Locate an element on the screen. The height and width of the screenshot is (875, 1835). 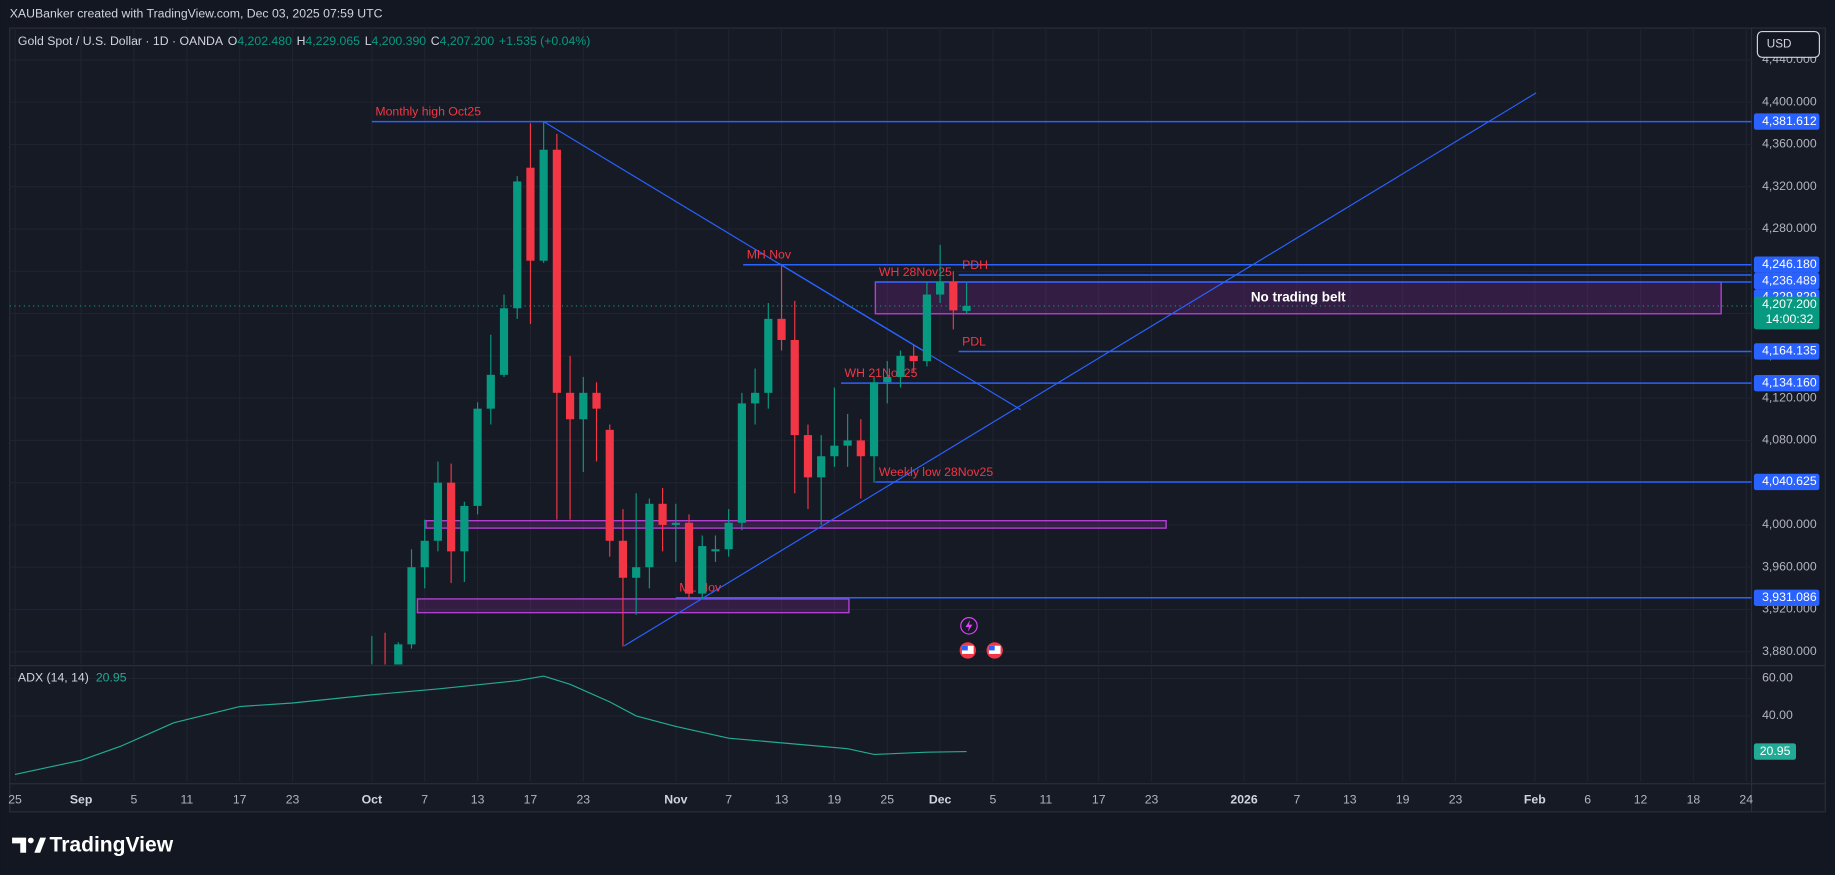
lightning is located at coordinates (969, 625).